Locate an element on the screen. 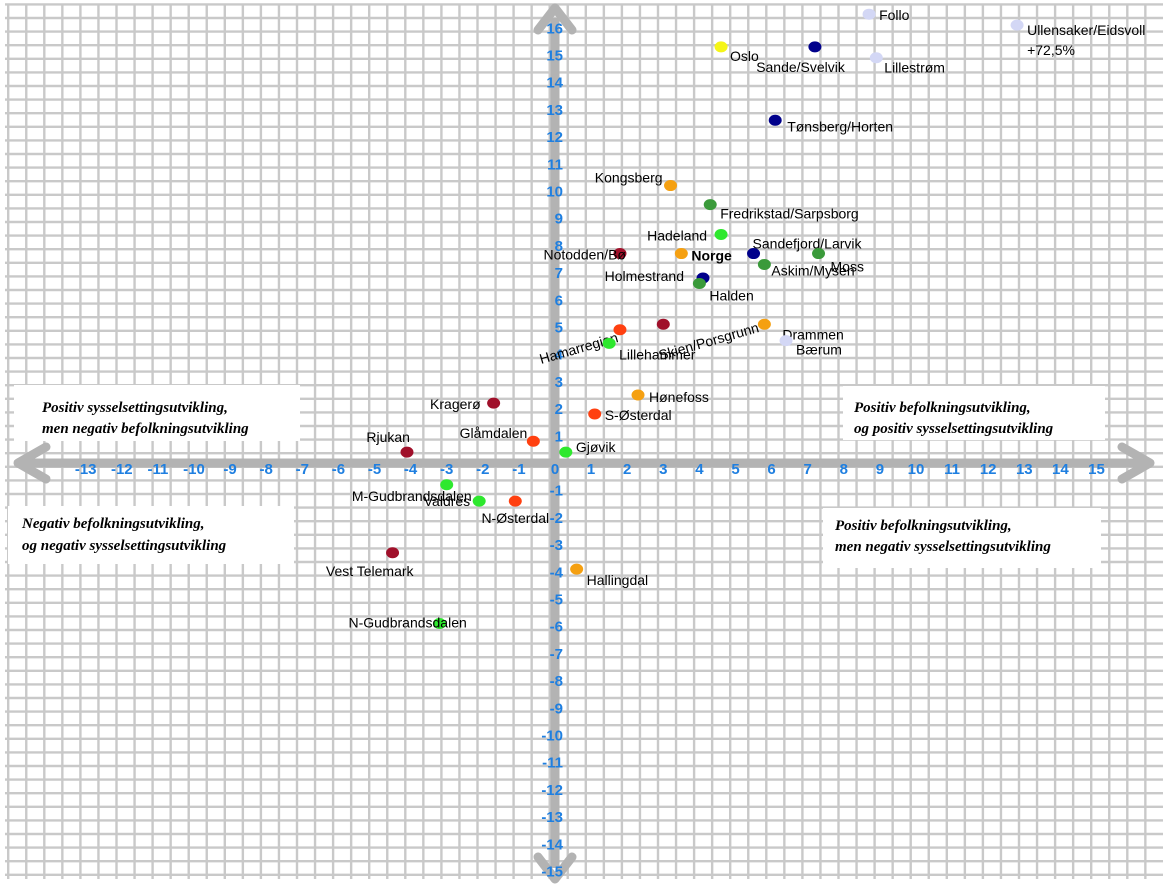 The image size is (1168, 884). data-point-label: Kragerø is located at coordinates (455, 404).